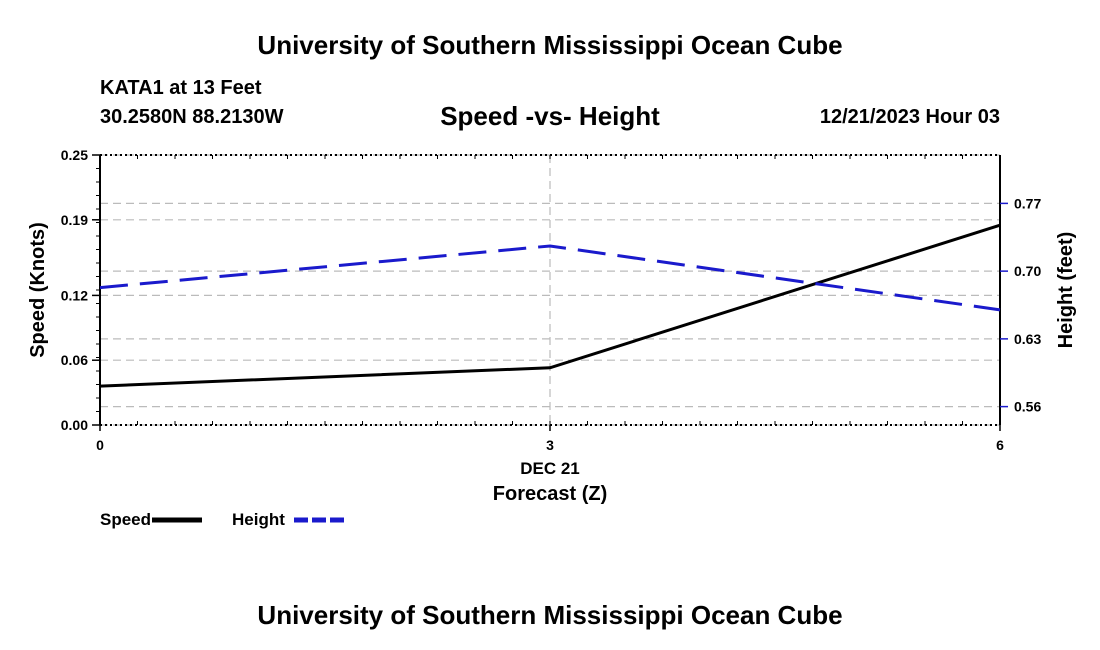  What do you see at coordinates (1027, 203) in the screenshot?
I see `right-tick-label: 0.77` at bounding box center [1027, 203].